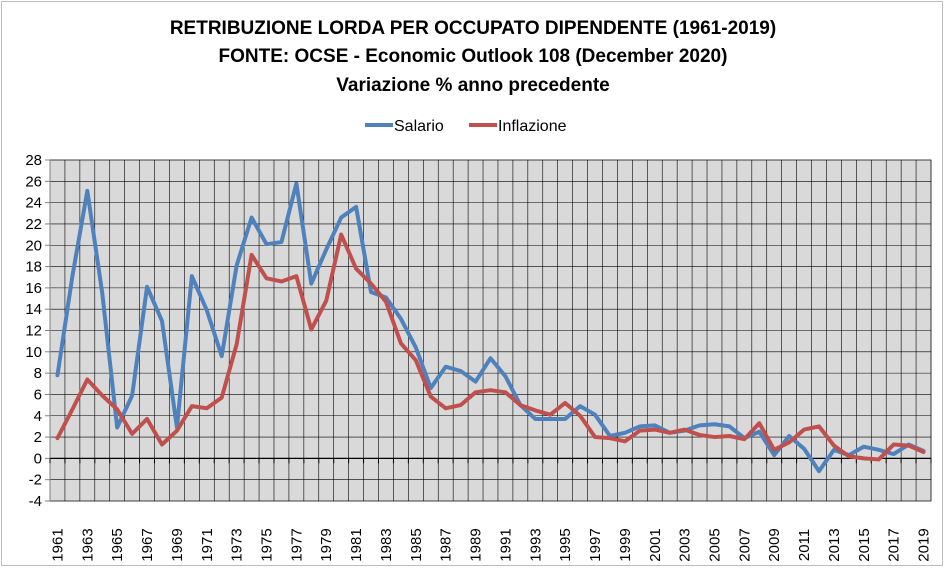  I want to click on x-tick-label: 2011, so click(804, 545).